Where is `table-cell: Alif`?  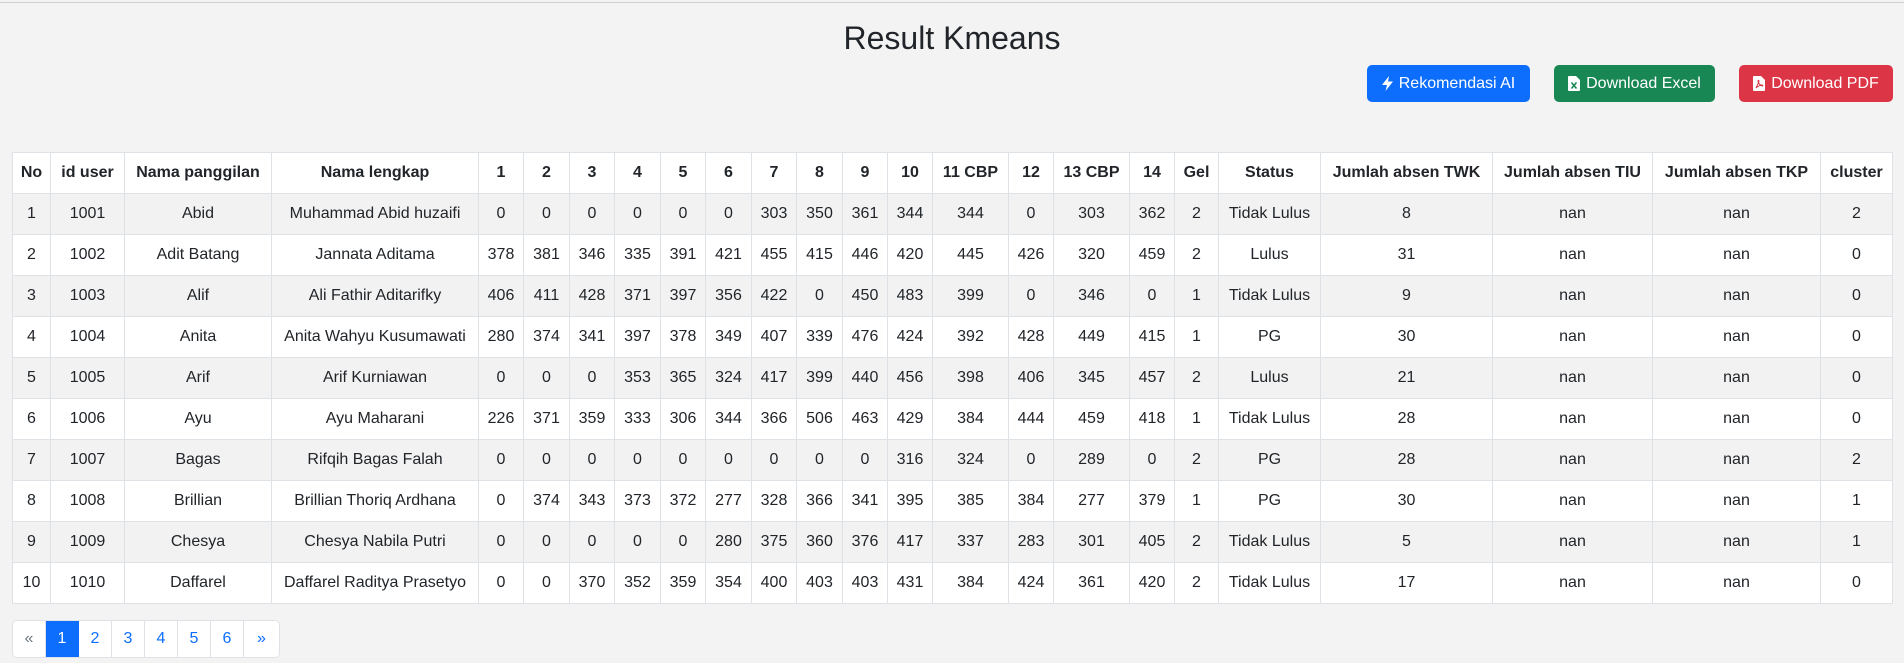 table-cell: Alif is located at coordinates (198, 296).